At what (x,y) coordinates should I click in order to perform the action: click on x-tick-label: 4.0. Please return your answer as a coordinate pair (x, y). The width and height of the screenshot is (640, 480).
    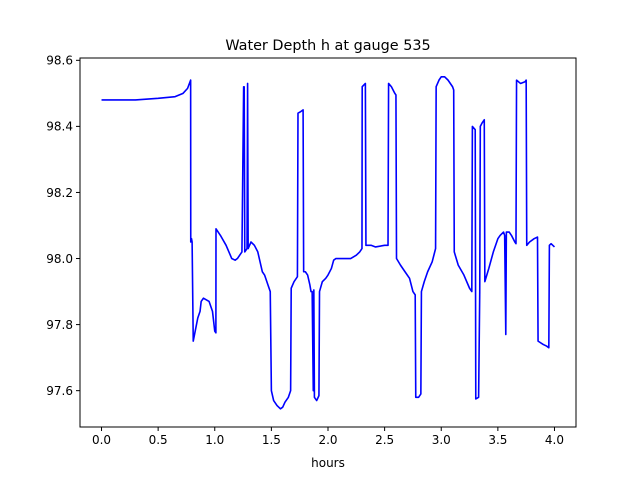
    Looking at the image, I should click on (554, 440).